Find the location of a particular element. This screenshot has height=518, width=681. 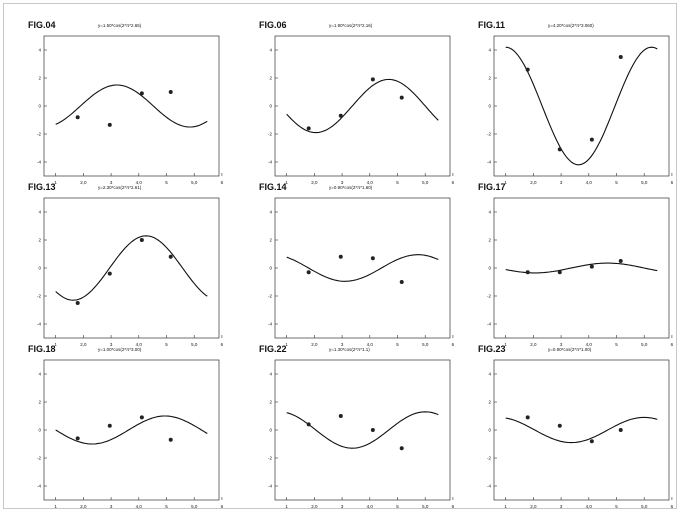

chart-panel: FIG.17 4 2 0 -2 -4 1 2,0 3 4,0 5 5,0 6 is located at coordinates (576, 264).